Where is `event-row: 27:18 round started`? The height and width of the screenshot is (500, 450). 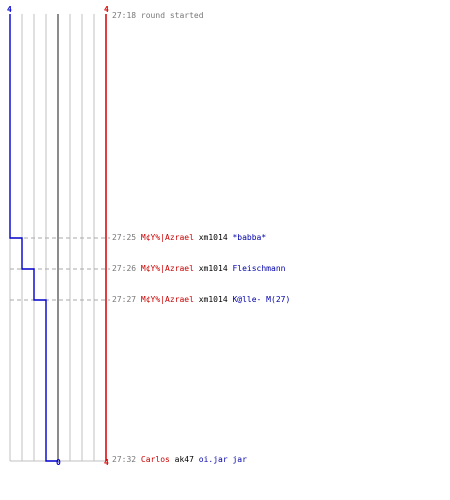 event-row: 27:18 round started is located at coordinates (158, 16).